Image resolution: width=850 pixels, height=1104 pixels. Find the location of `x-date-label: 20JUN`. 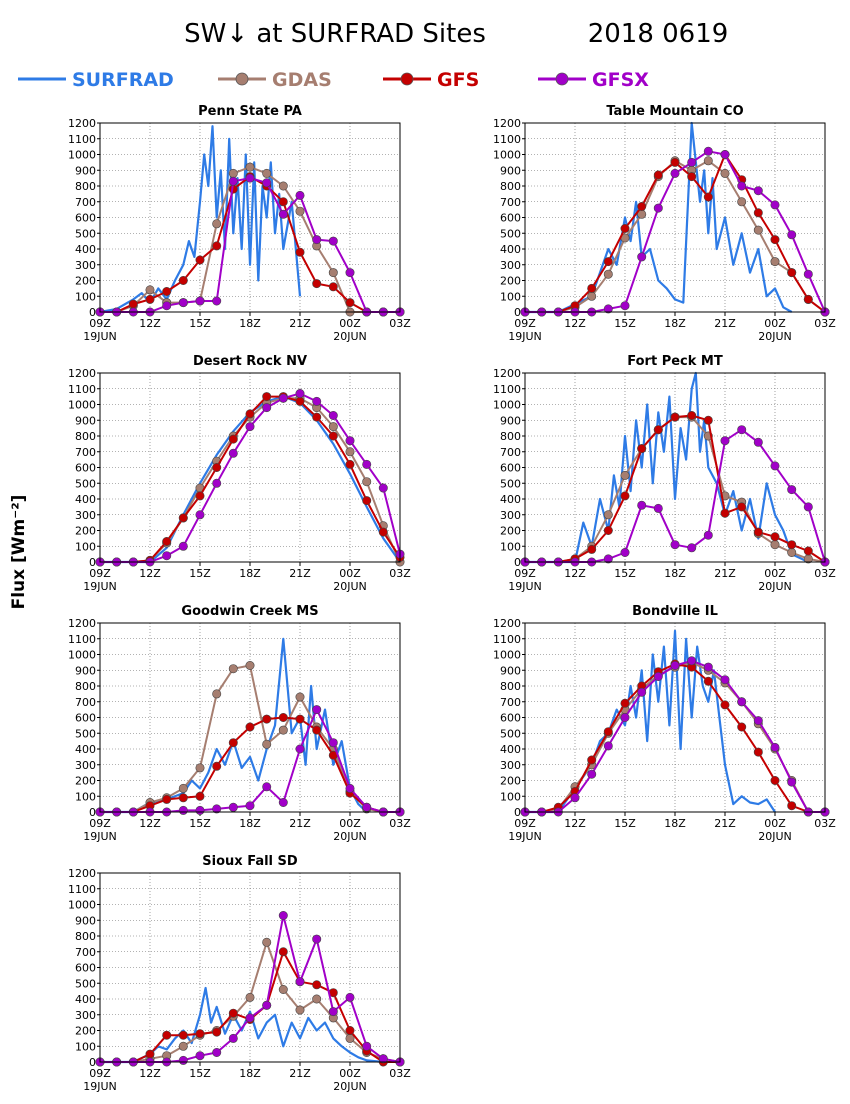

x-date-label: 20JUN is located at coordinates (350, 336).